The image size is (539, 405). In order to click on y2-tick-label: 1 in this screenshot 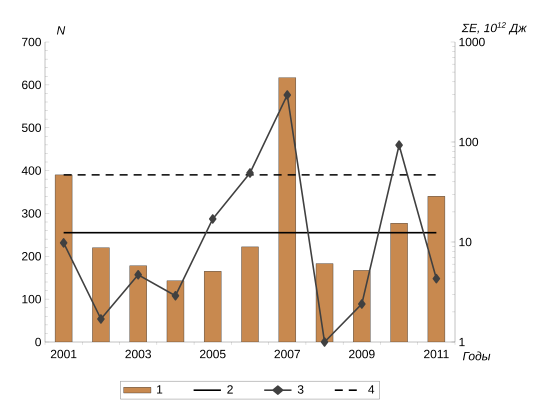, I will do `click(462, 342)`.